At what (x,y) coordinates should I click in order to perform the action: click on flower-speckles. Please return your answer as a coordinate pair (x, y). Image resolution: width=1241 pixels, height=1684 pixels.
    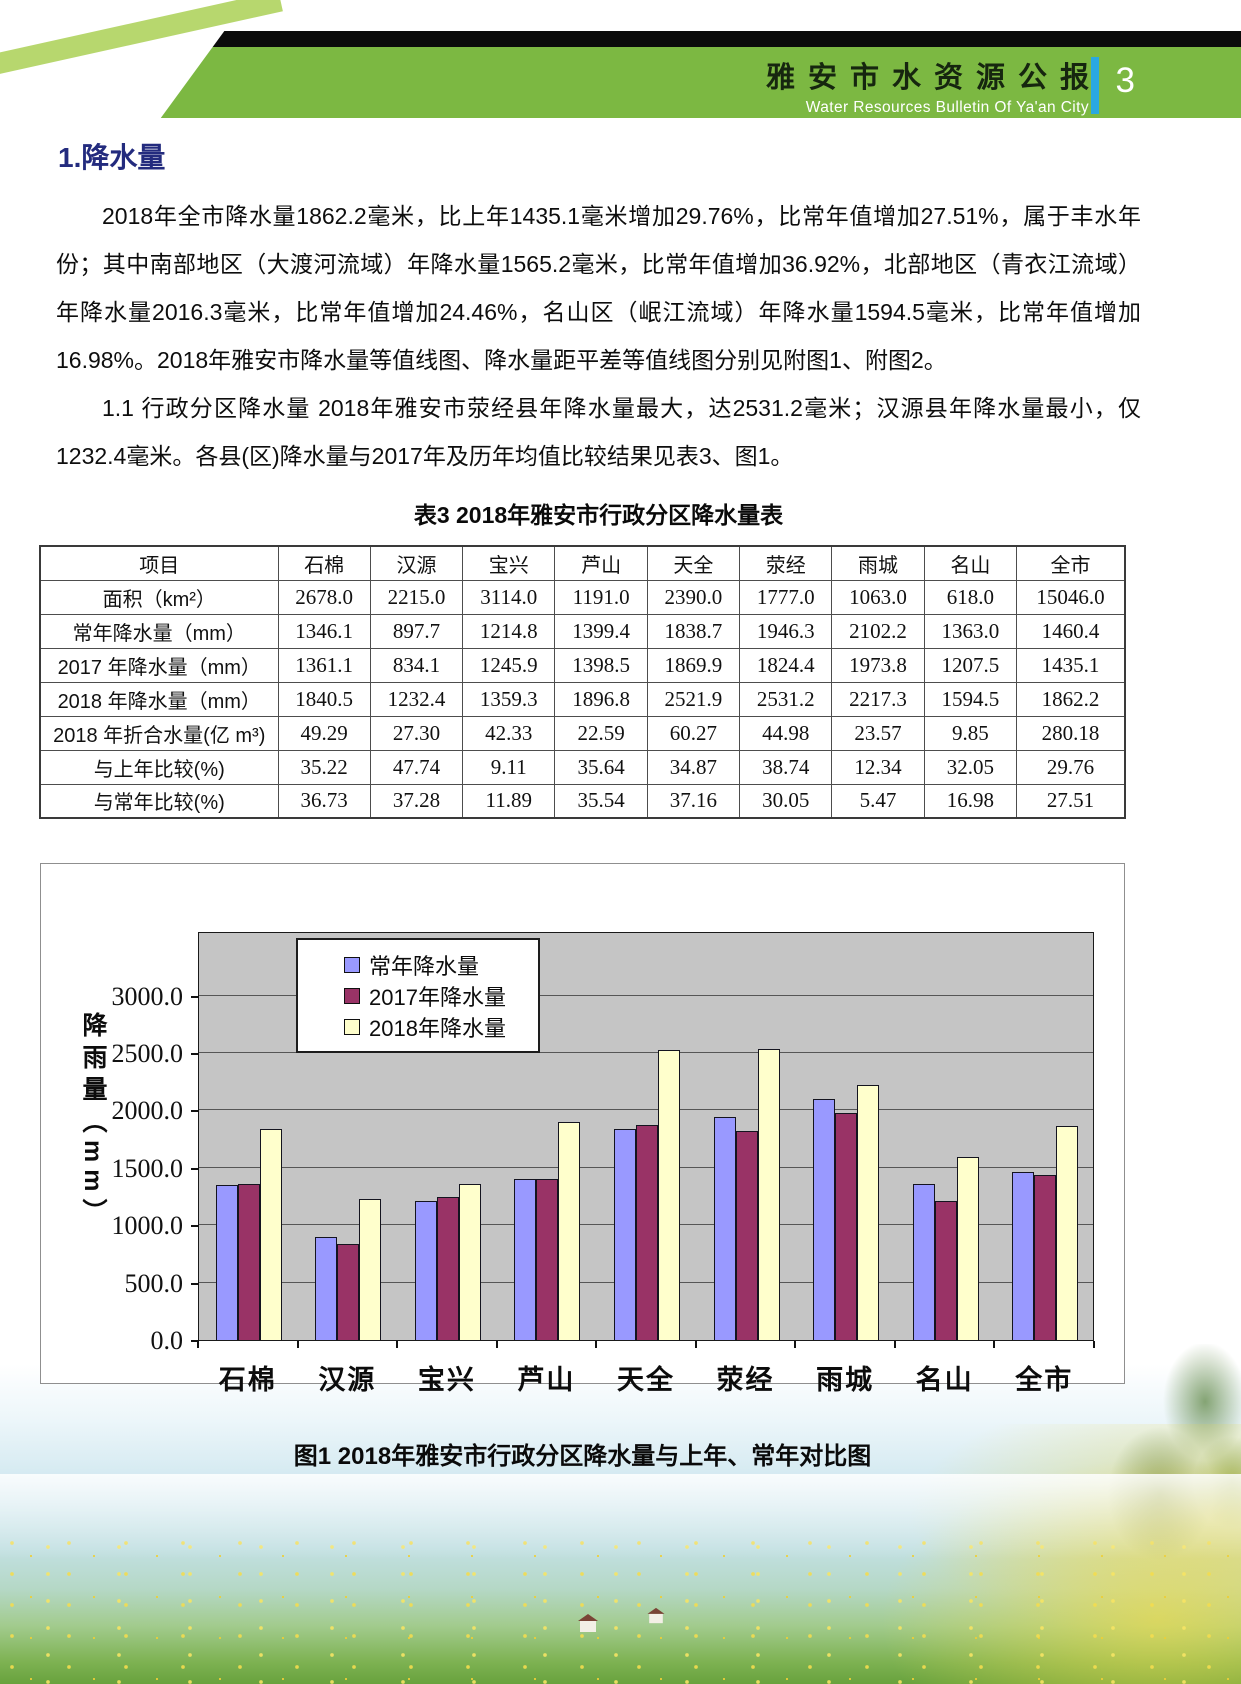
    Looking at the image, I should click on (620, 1609).